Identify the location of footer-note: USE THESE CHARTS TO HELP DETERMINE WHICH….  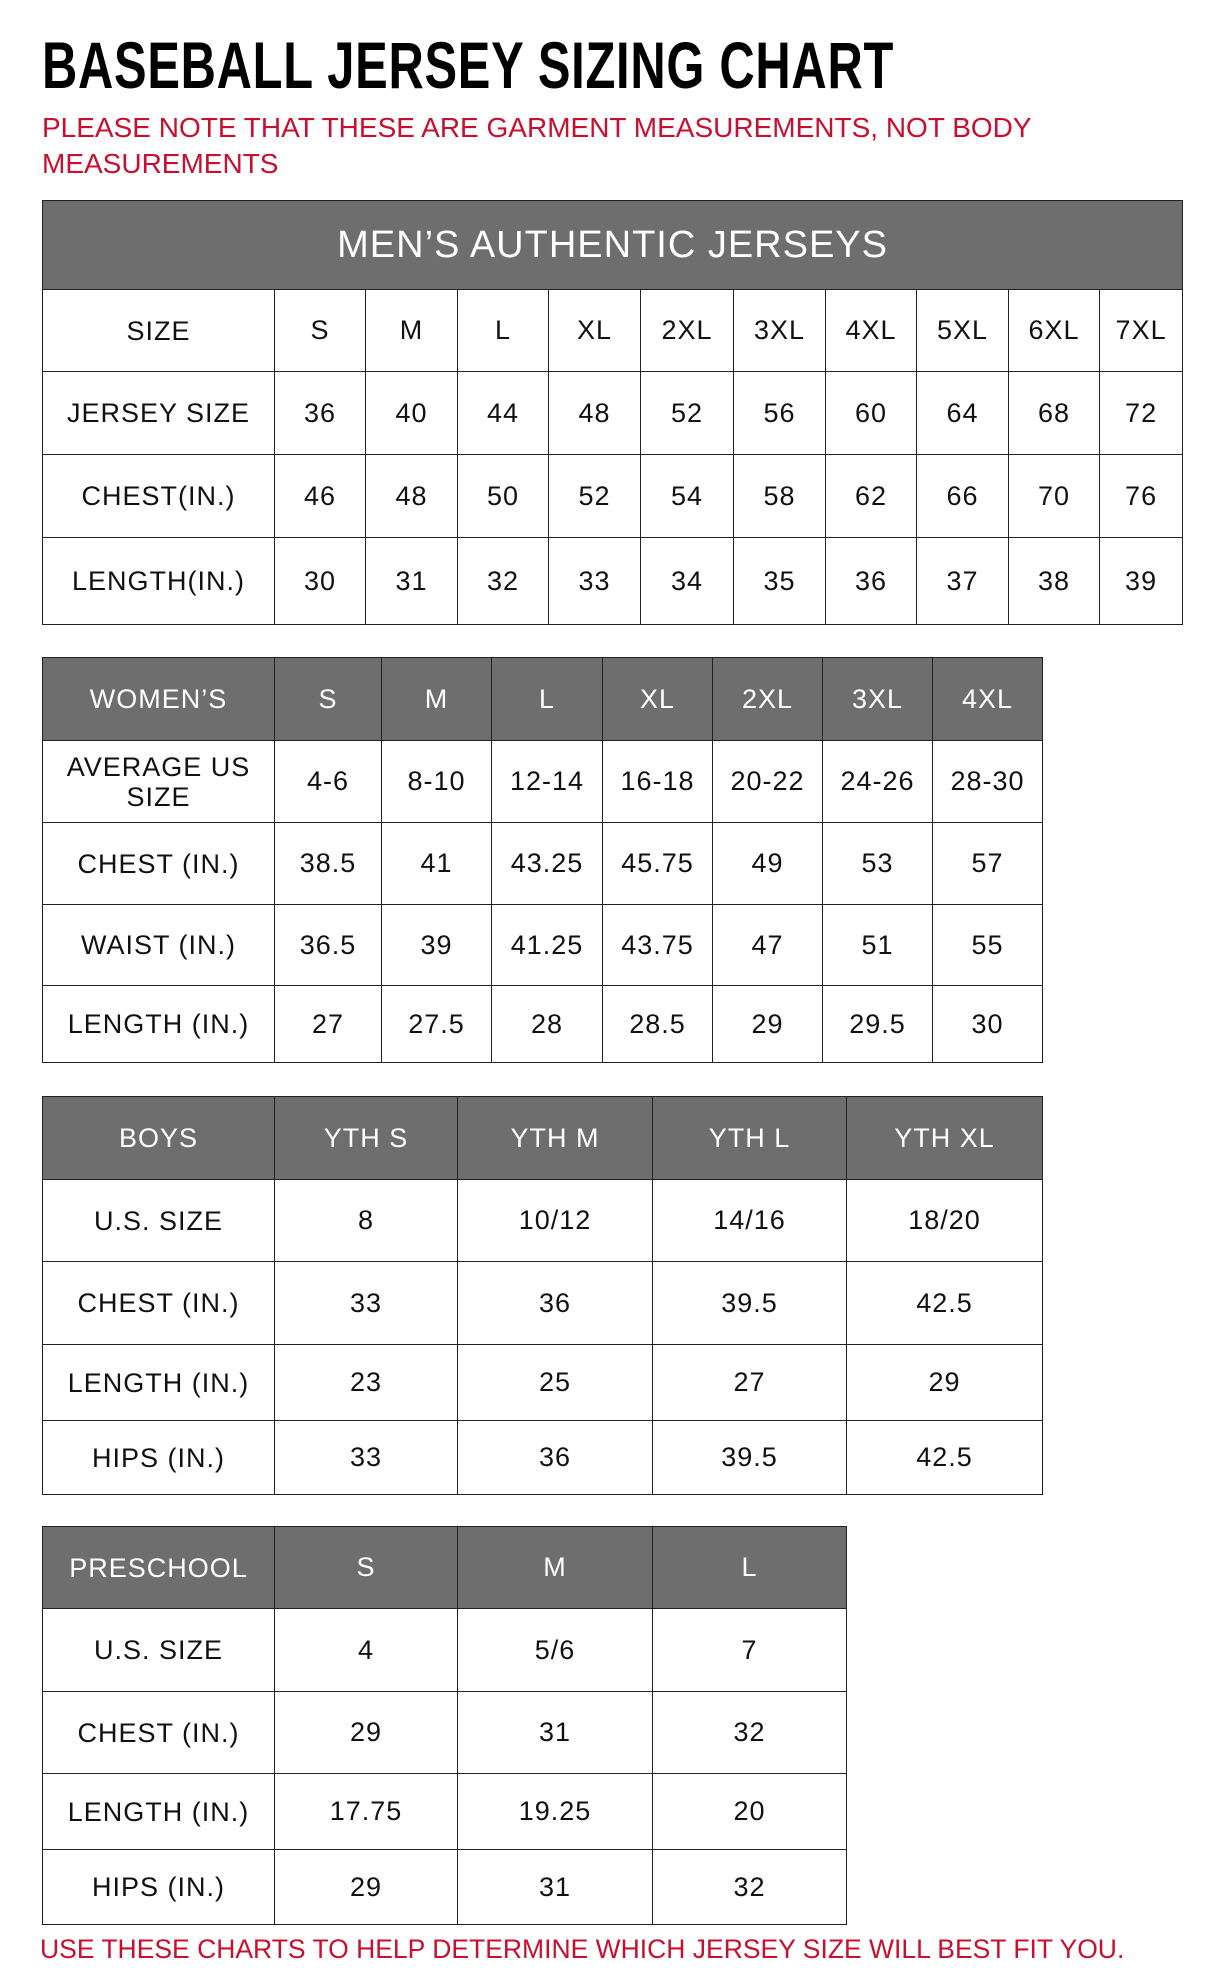
(582, 1949).